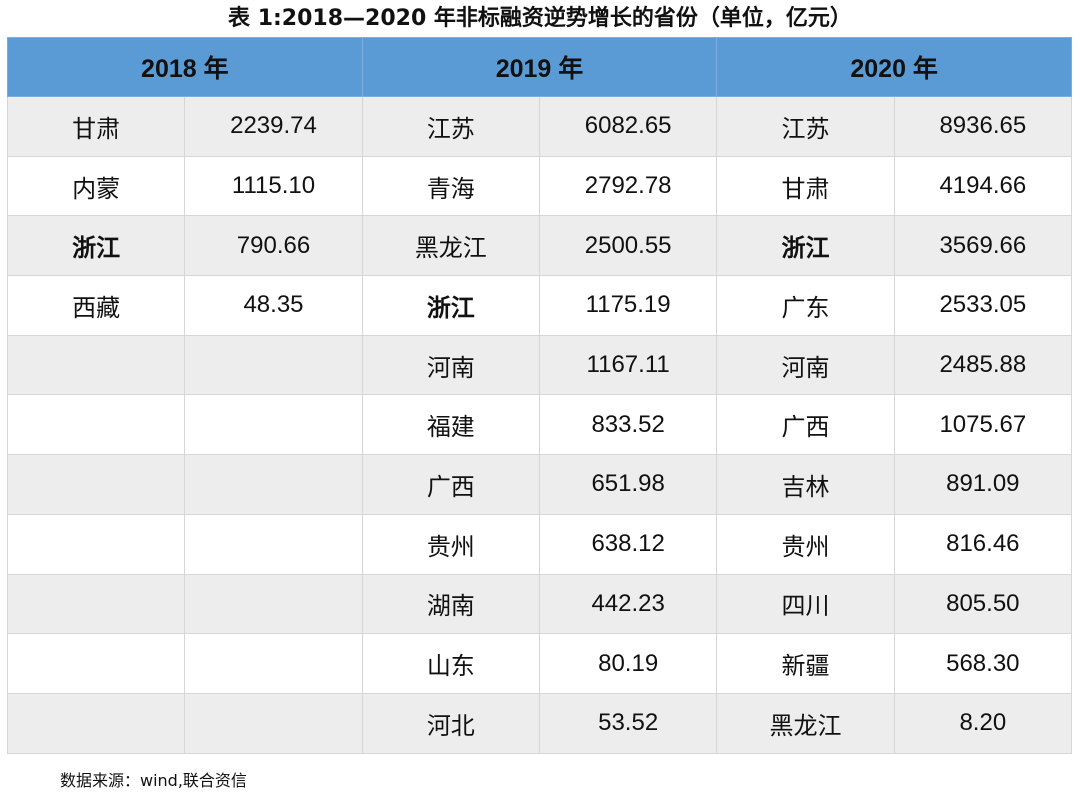  I want to click on table-row: 浙江 790.66 黑龙江 2500.55 浙江 3569.66, so click(539, 246).